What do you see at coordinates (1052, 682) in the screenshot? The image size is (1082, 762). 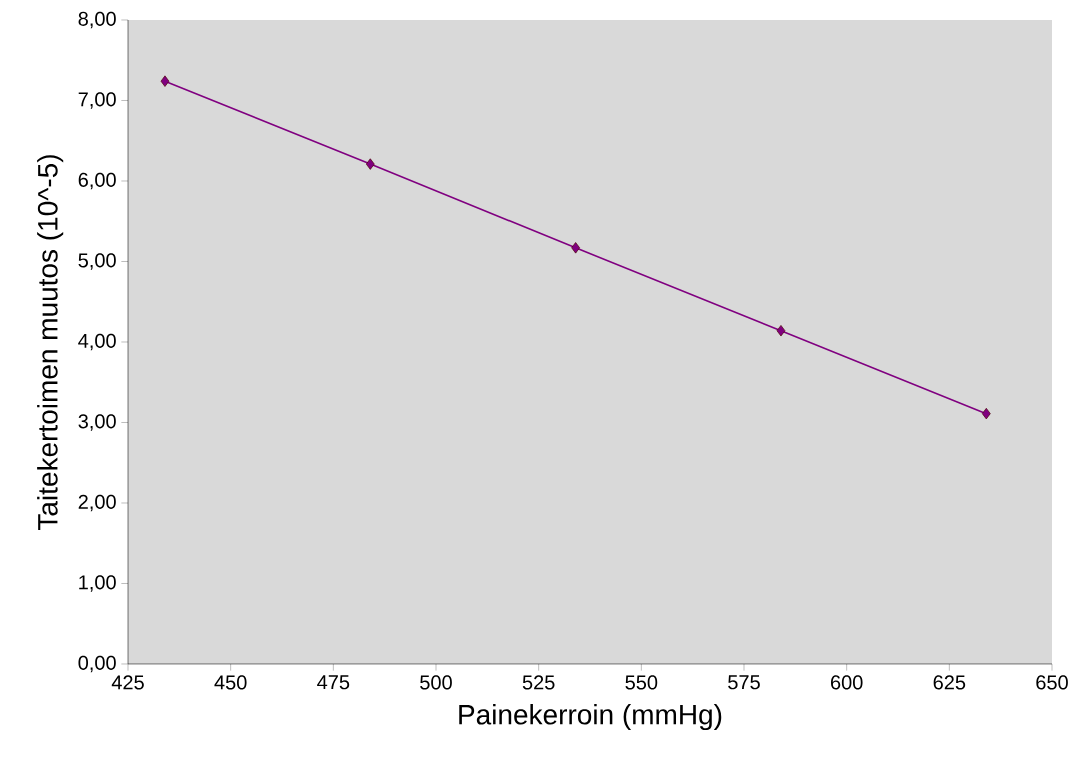 I see `x-tick-label: 650` at bounding box center [1052, 682].